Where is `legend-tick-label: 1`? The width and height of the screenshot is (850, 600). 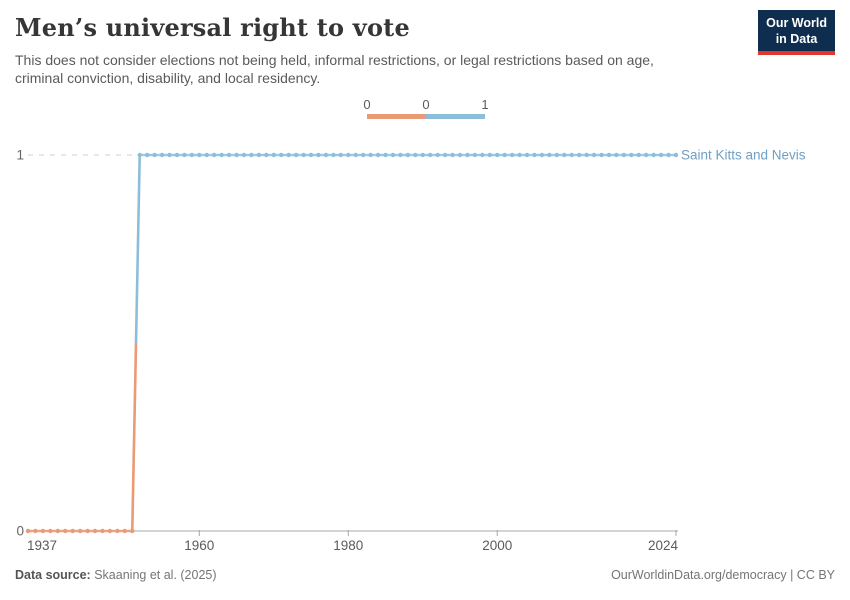
legend-tick-label: 1 is located at coordinates (485, 104).